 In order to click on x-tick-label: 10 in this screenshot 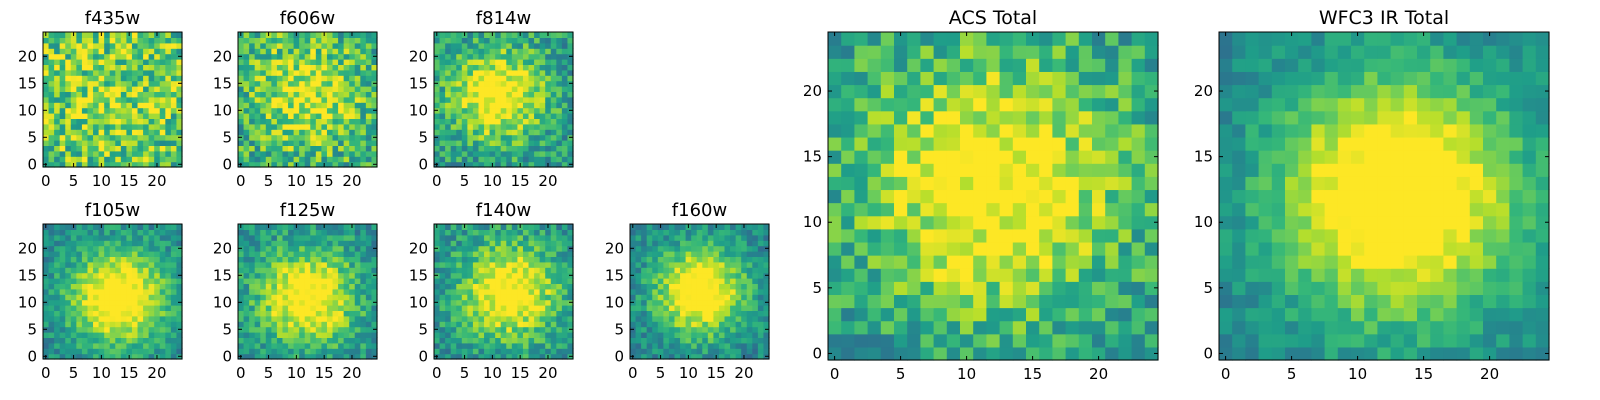, I will do `click(492, 181)`.